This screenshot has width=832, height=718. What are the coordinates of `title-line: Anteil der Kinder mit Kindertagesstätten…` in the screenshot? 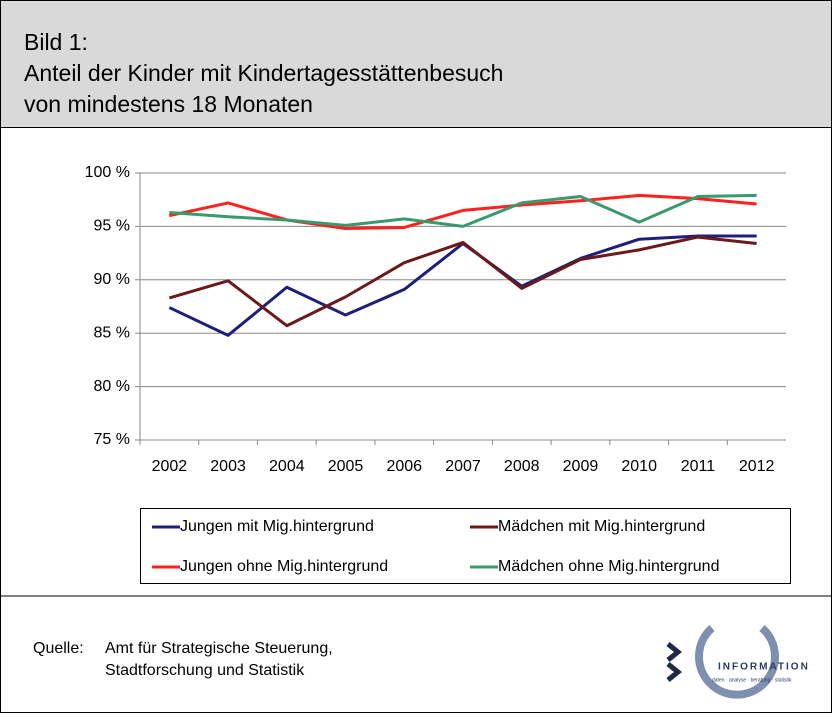 It's located at (263, 73).